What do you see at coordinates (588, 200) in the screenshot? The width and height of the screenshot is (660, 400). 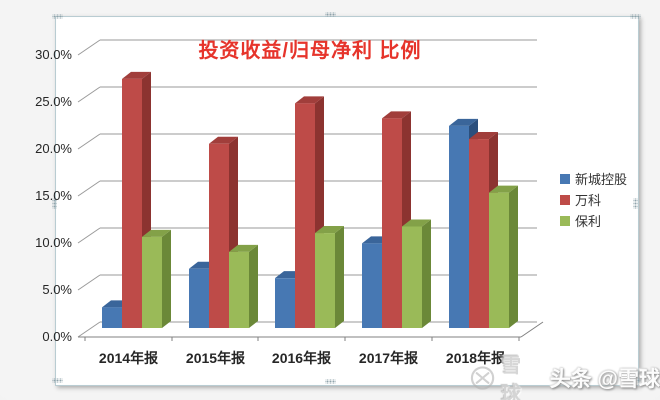 I see `legend-label: 万科` at bounding box center [588, 200].